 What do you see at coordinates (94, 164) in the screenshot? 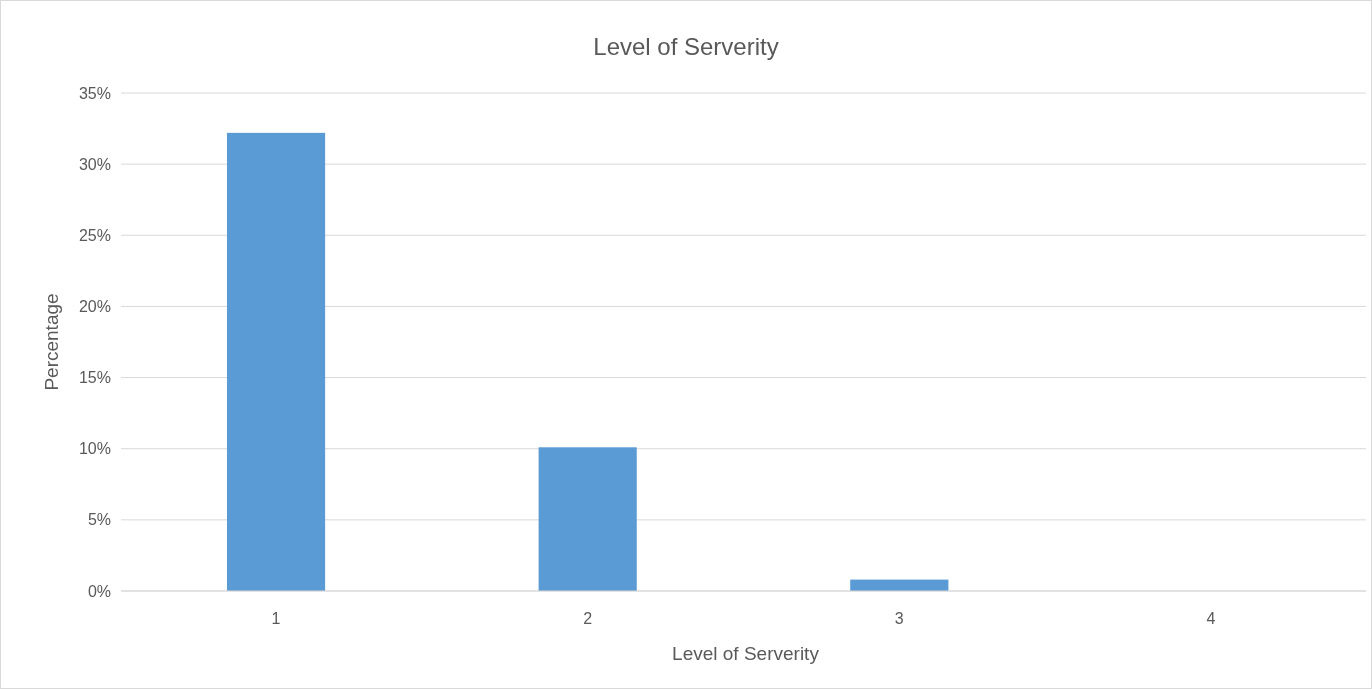
I see `y-tick-label: 30%` at bounding box center [94, 164].